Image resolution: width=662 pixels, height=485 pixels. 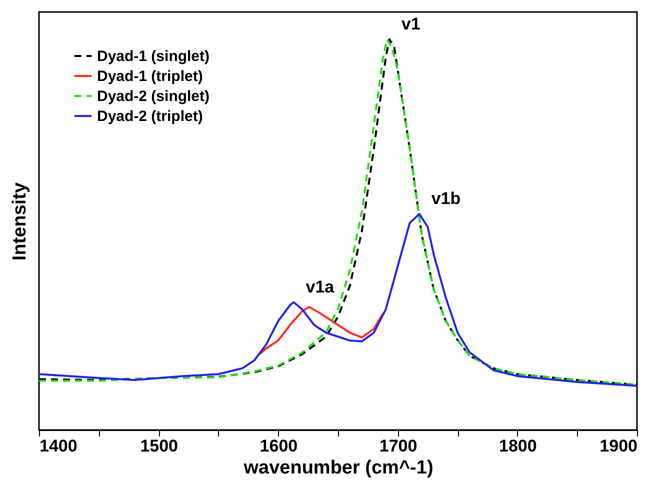 What do you see at coordinates (338, 468) in the screenshot?
I see `x-axis-title: wavenumber (cm^-1)` at bounding box center [338, 468].